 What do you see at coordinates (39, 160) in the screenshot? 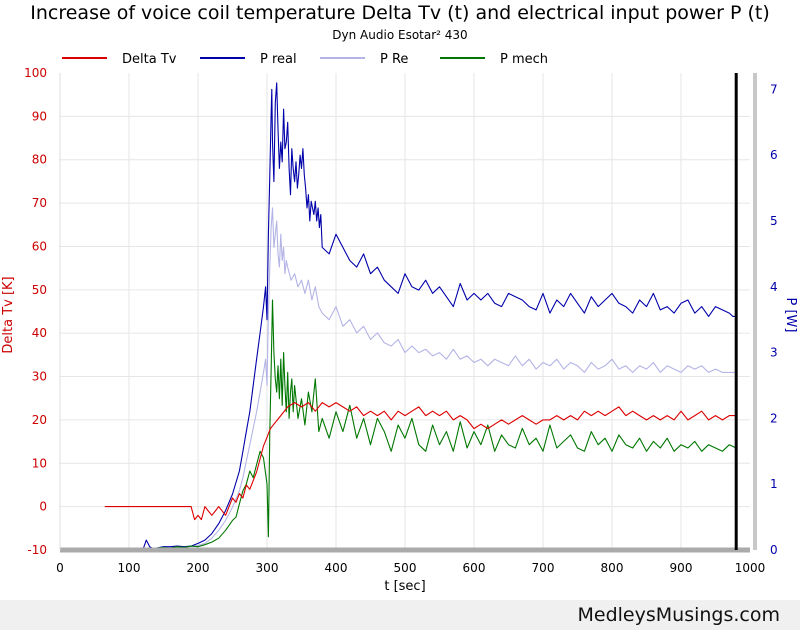
I see `y-left-tick-label: 80` at bounding box center [39, 160].